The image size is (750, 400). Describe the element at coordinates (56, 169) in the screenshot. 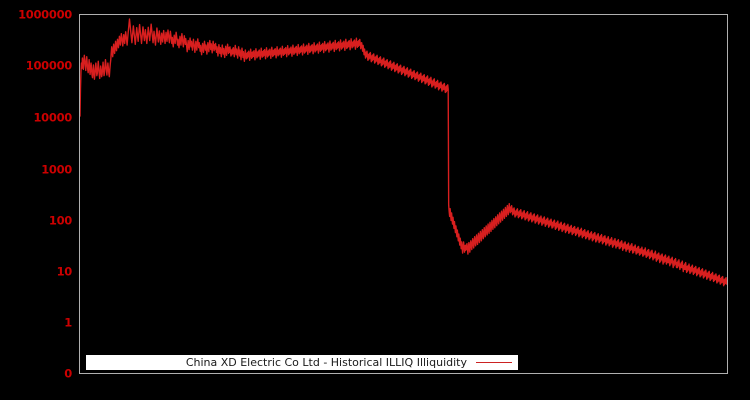

I see `y-tick-label-1000: 1000` at that location.